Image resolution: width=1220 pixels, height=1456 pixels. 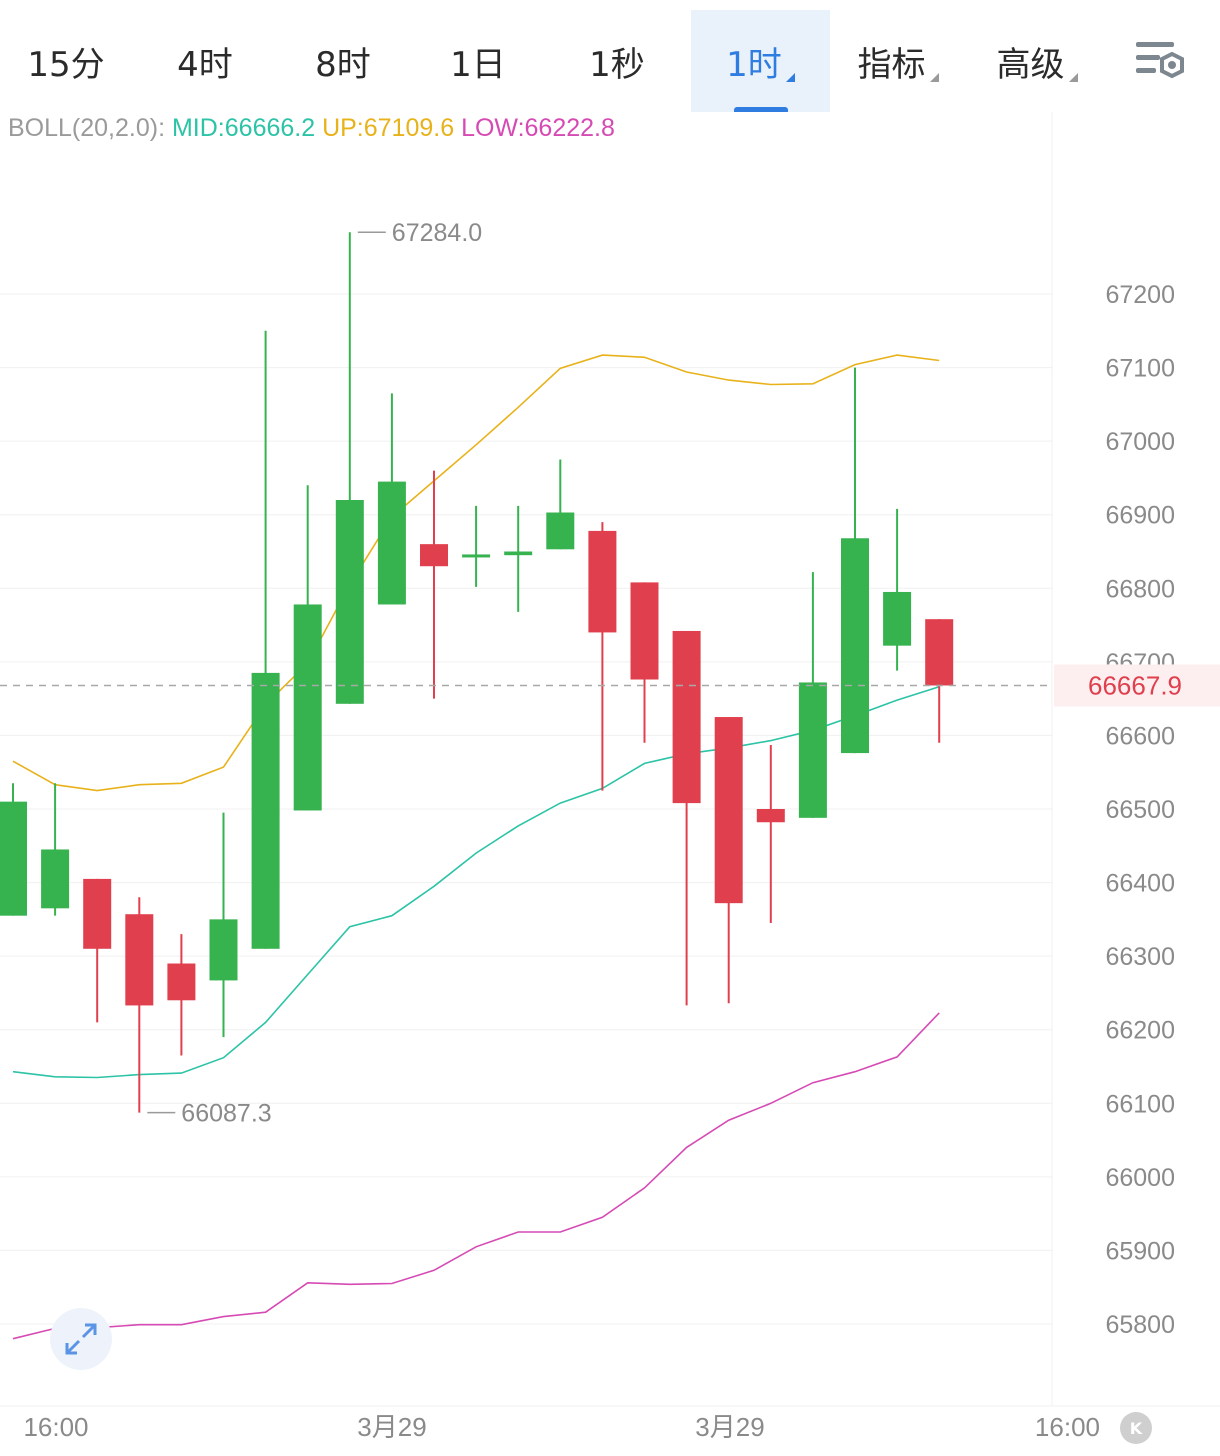 What do you see at coordinates (226, 1114) in the screenshot?
I see `min-price-label: 66087.3` at bounding box center [226, 1114].